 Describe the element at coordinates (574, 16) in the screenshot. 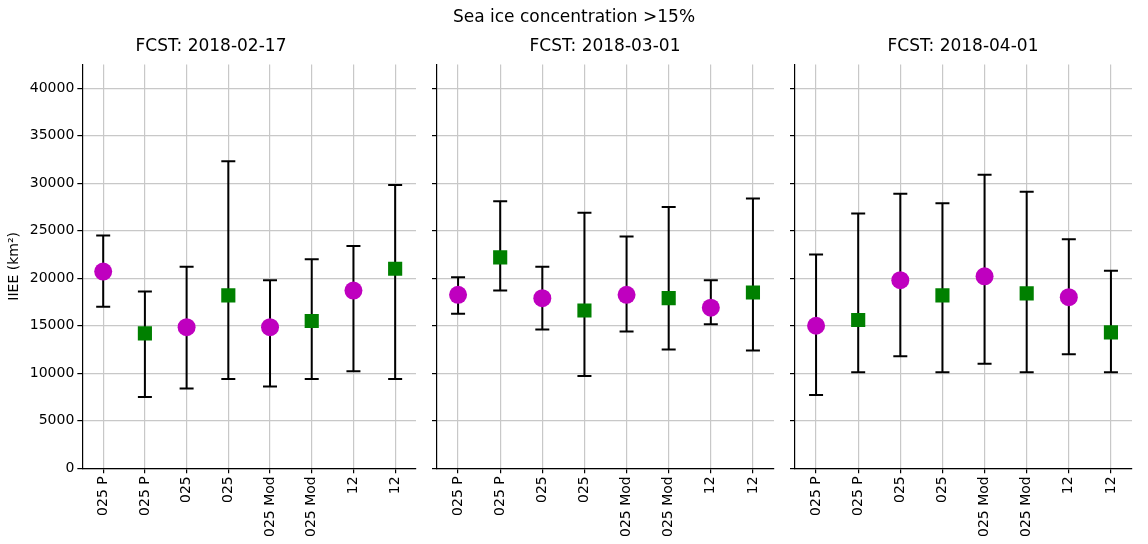

I see `text: Sea ice concentration >15%` at that location.